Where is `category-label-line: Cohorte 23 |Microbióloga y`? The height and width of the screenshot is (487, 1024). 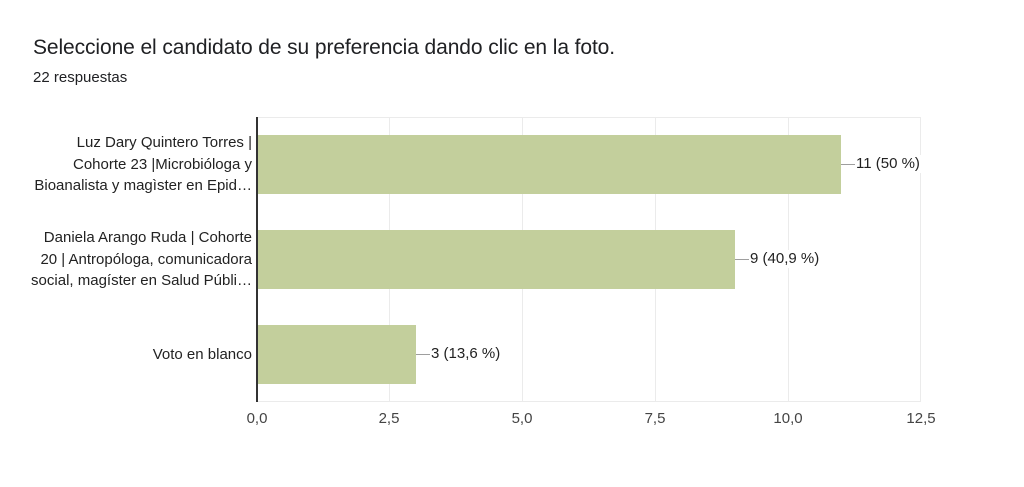 category-label-line: Cohorte 23 |Microbióloga y is located at coordinates (162, 164).